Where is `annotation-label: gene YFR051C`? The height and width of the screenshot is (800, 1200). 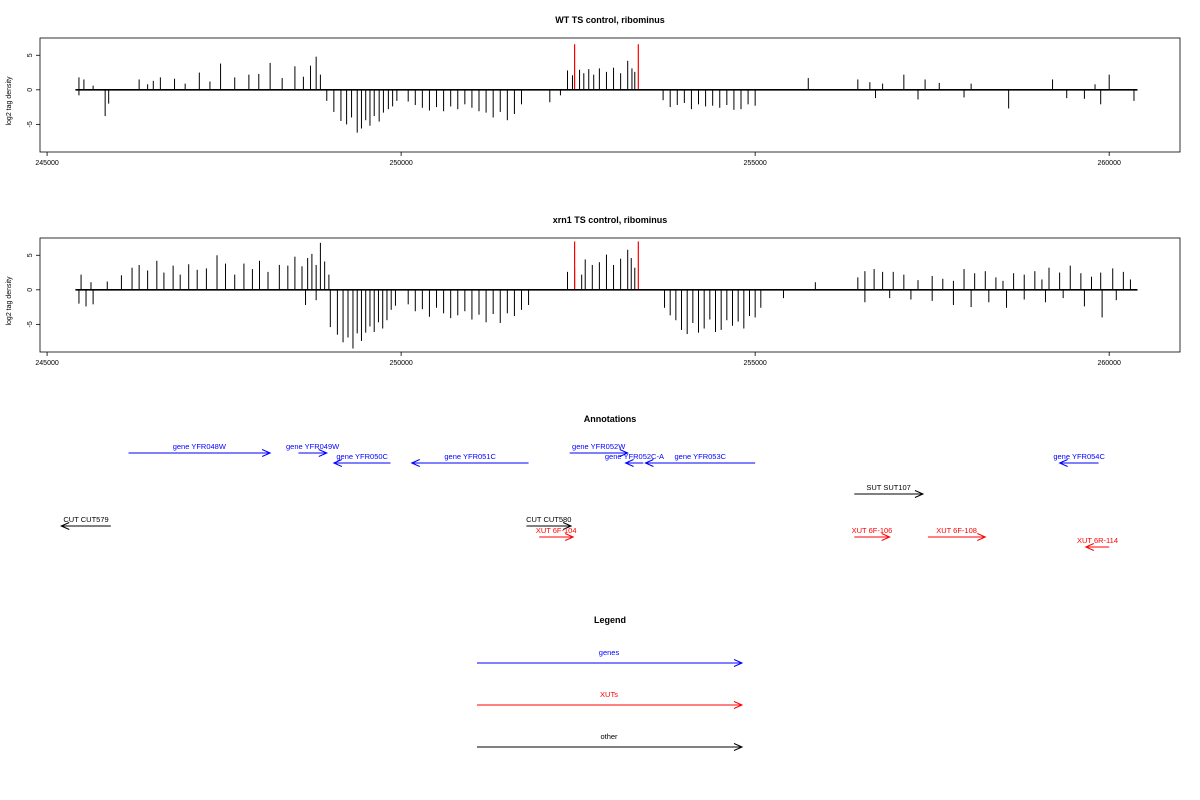 annotation-label: gene YFR051C is located at coordinates (470, 456).